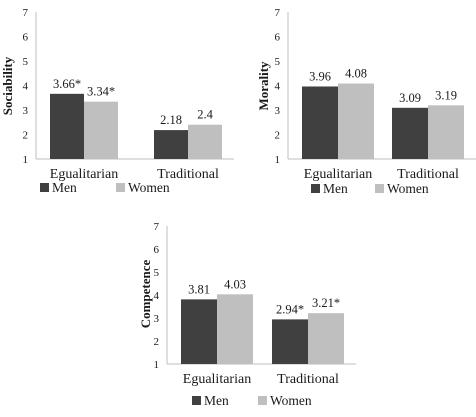 The image size is (476, 417). Describe the element at coordinates (356, 74) in the screenshot. I see `data-label: 4.08` at that location.